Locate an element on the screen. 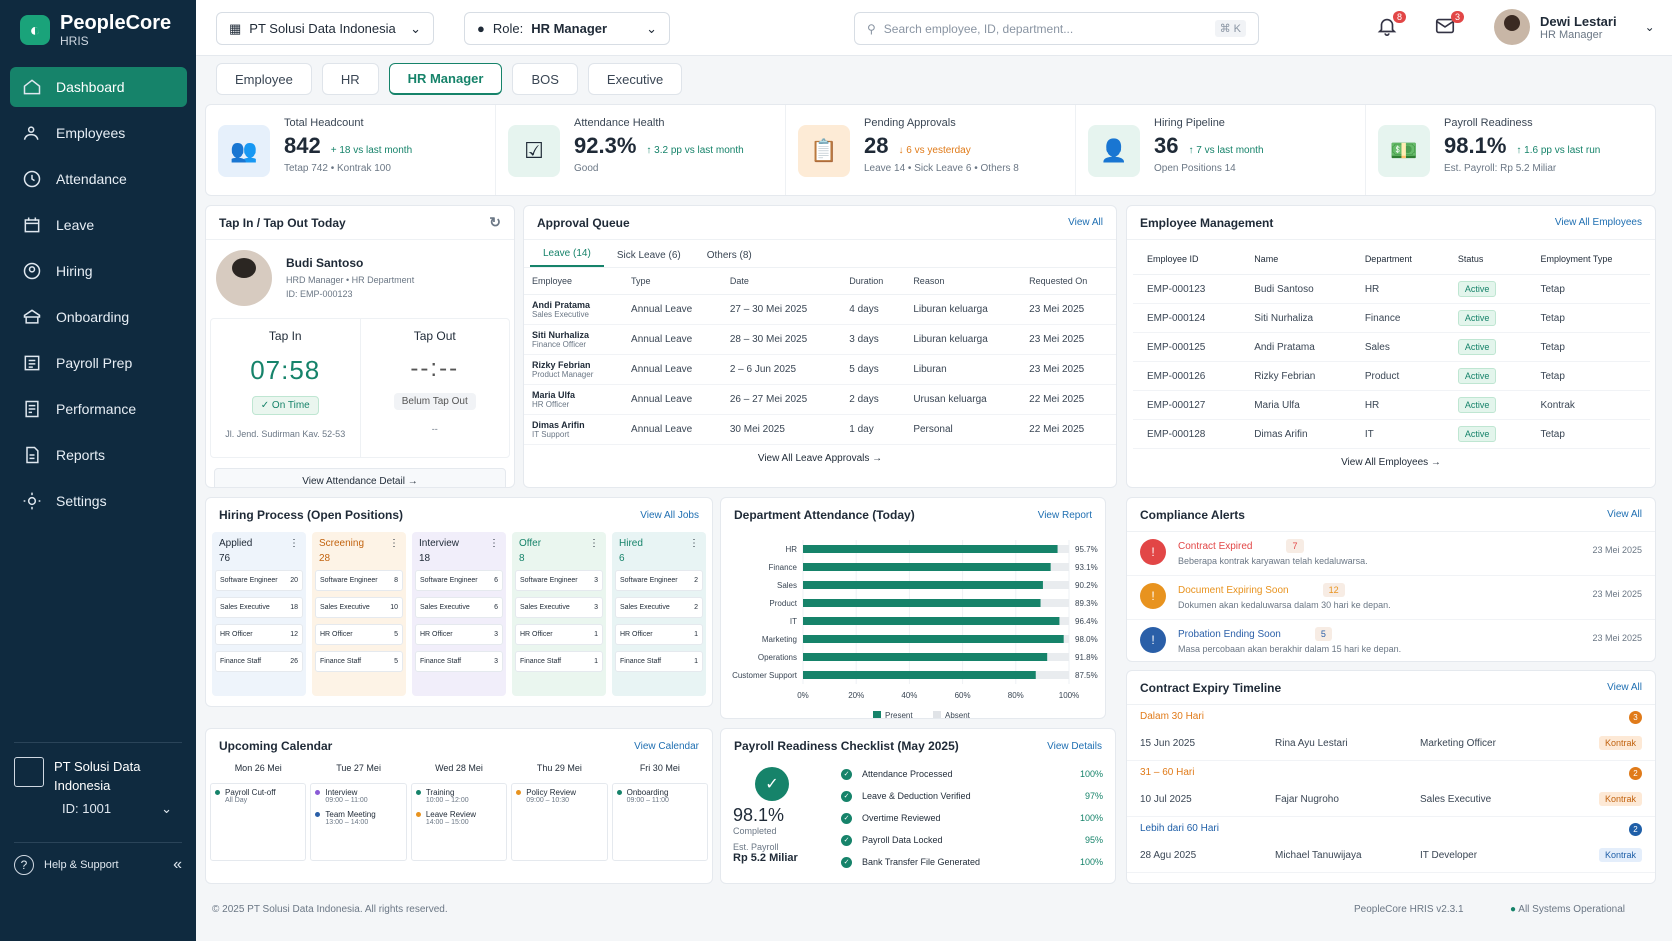 This screenshot has width=1672, height=941. sidebar-item-hiring: Hiring is located at coordinates (98, 271).